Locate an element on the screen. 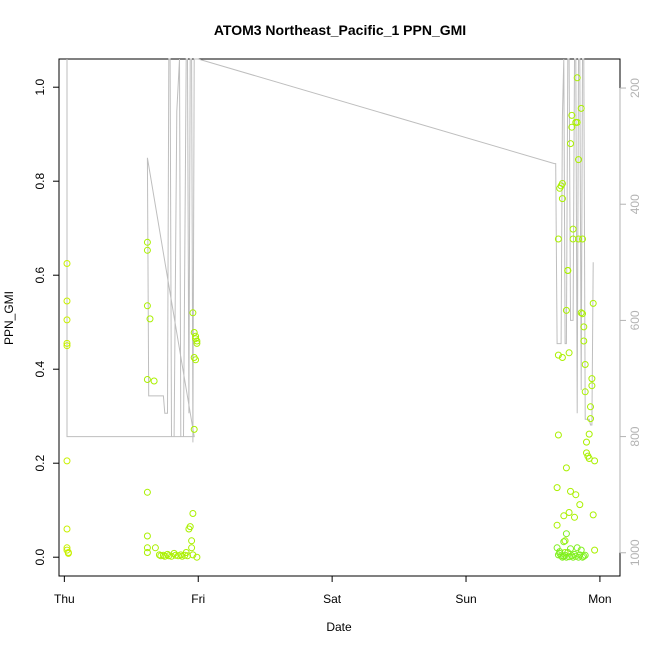 The image size is (650, 650). y2-tick-label: 400 is located at coordinates (635, 204).